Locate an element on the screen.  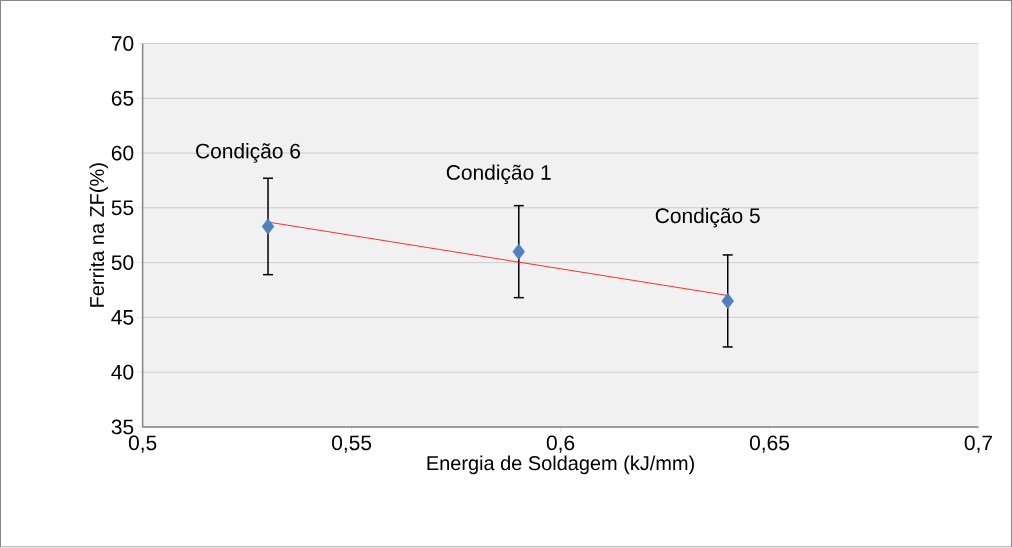
y-axis-title: Ferrita na ZF(%) is located at coordinates (98, 235).